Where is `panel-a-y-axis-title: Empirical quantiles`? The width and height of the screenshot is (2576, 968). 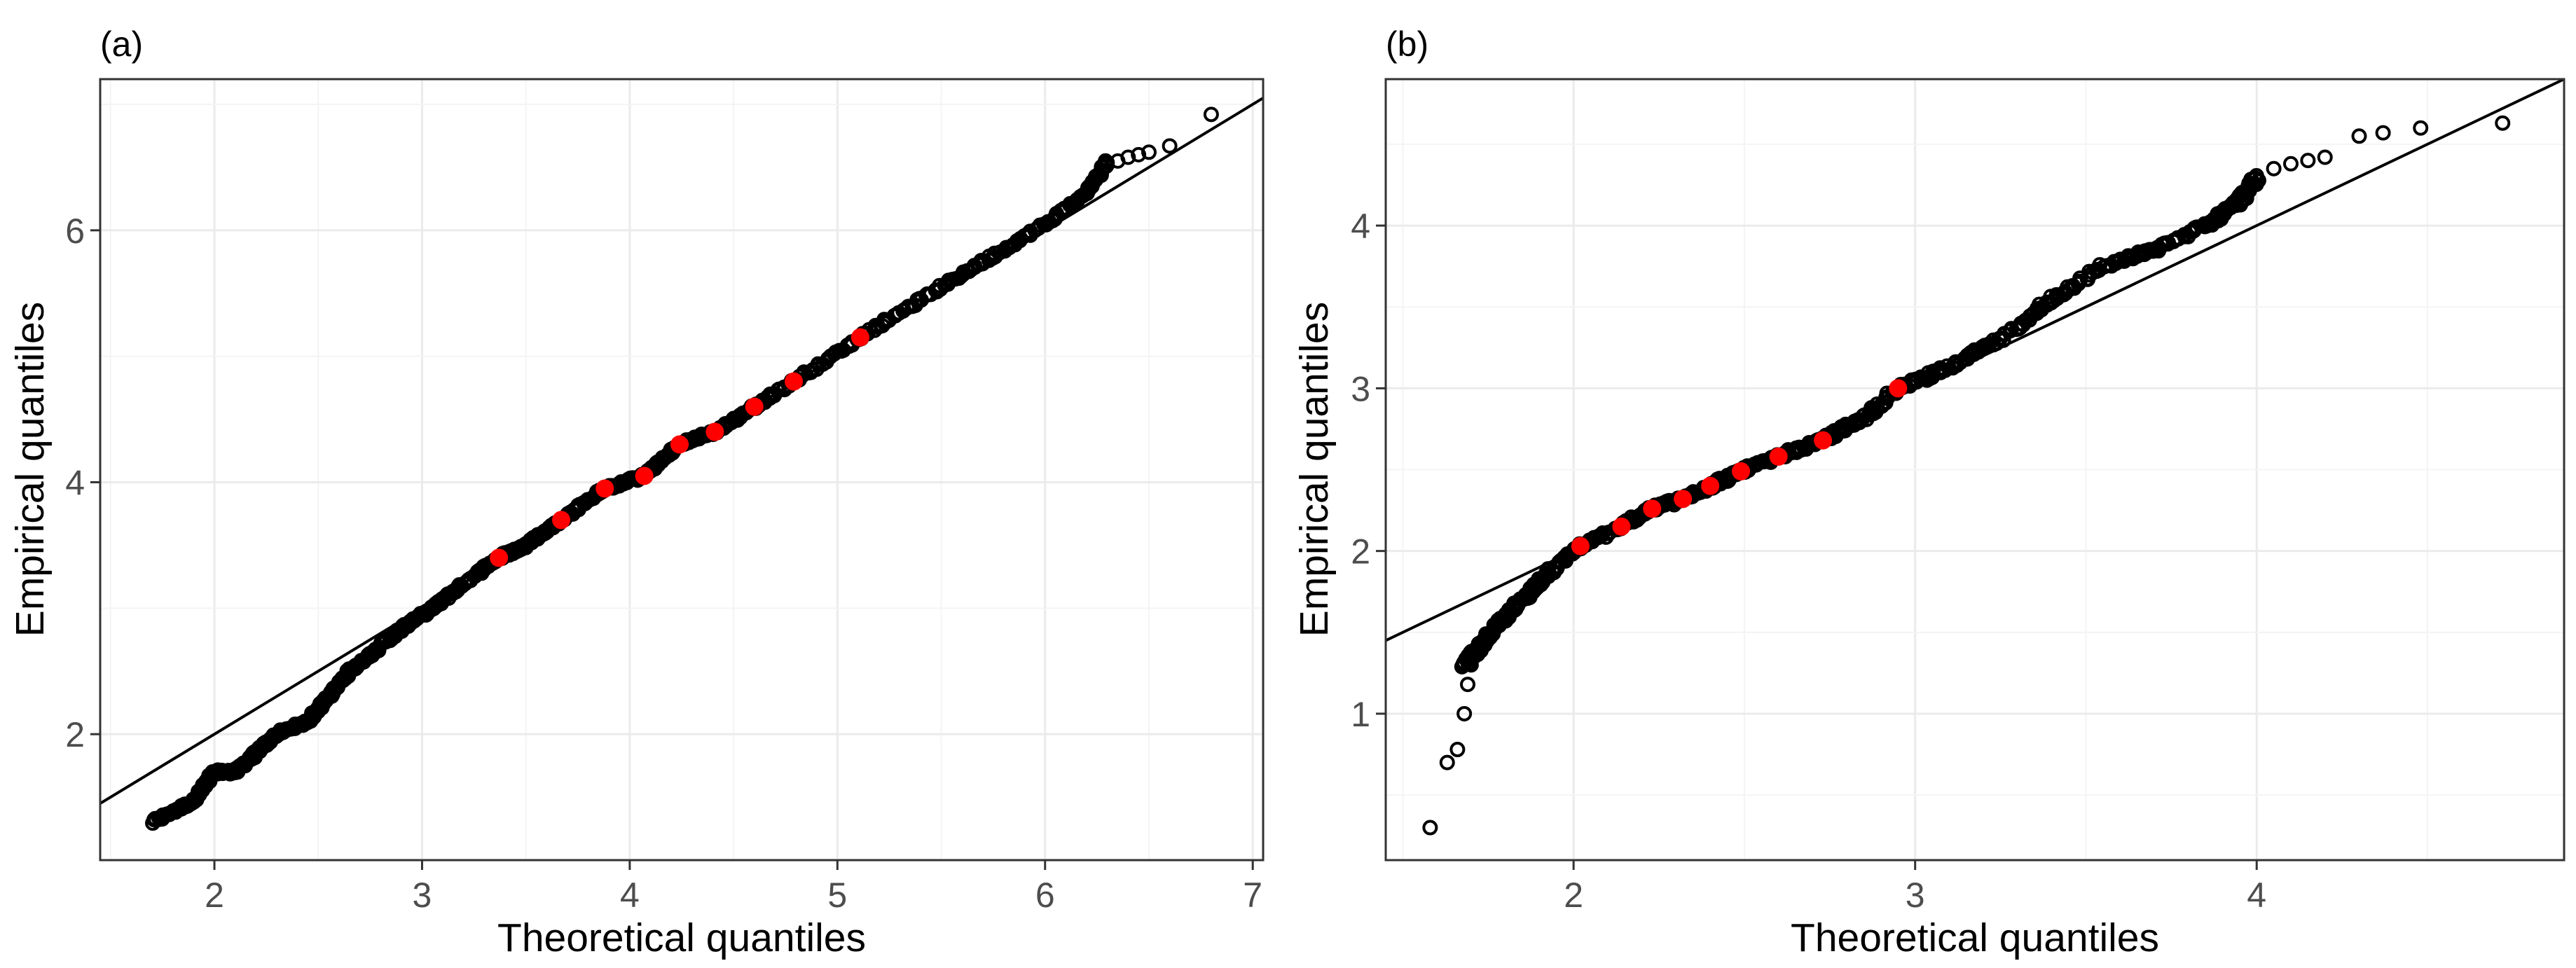 panel-a-y-axis-title: Empirical quantiles is located at coordinates (30, 470).